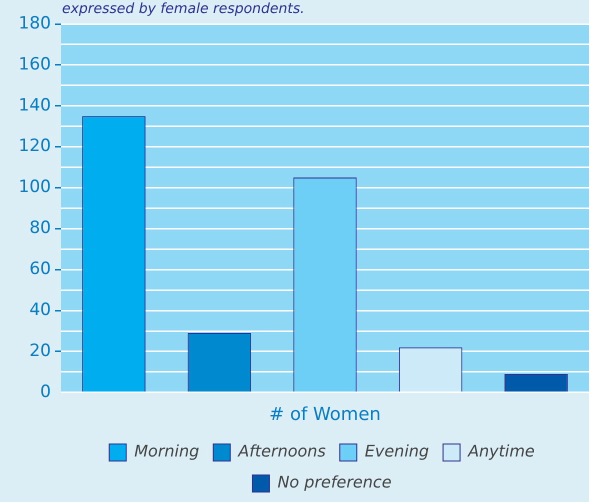 The image size is (589, 502). Describe the element at coordinates (34, 23) in the screenshot. I see `y-tick-label: 180` at that location.